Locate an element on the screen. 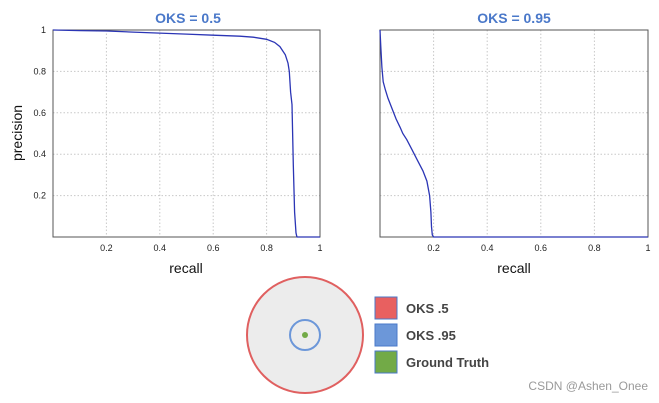 The width and height of the screenshot is (659, 403). legend-label-oks-0.5: OKS .5 is located at coordinates (427, 308).